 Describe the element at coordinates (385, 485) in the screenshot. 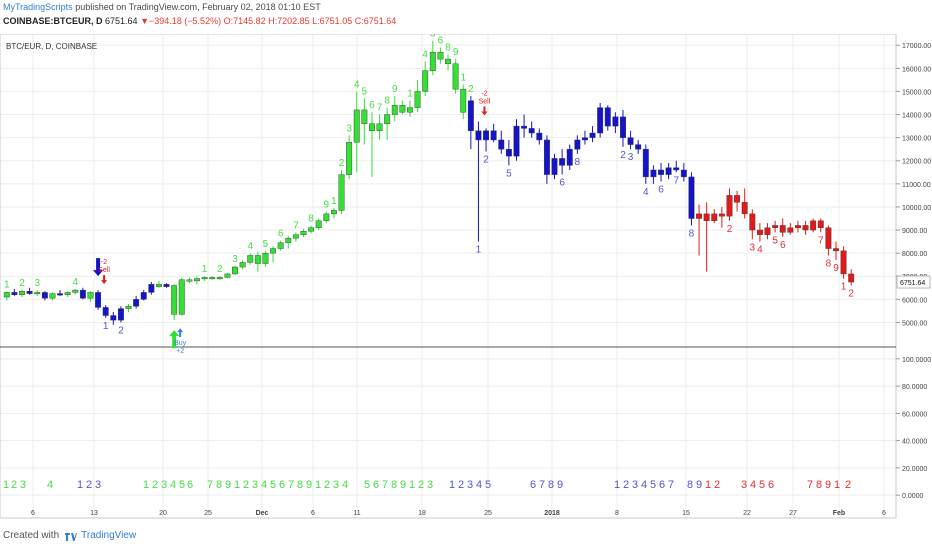

I see `indicator-count: 7` at that location.